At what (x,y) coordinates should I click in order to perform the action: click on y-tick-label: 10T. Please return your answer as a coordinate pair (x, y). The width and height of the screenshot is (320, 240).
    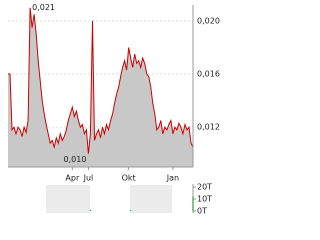
    Looking at the image, I should click on (204, 199).